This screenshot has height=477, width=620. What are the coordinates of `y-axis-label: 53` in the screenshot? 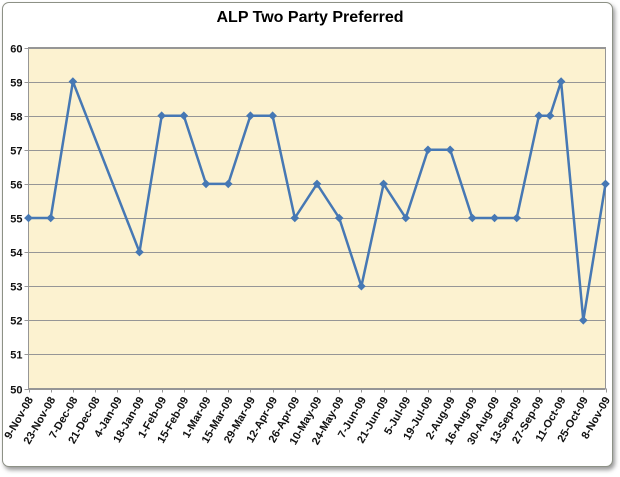 It's located at (16, 288).